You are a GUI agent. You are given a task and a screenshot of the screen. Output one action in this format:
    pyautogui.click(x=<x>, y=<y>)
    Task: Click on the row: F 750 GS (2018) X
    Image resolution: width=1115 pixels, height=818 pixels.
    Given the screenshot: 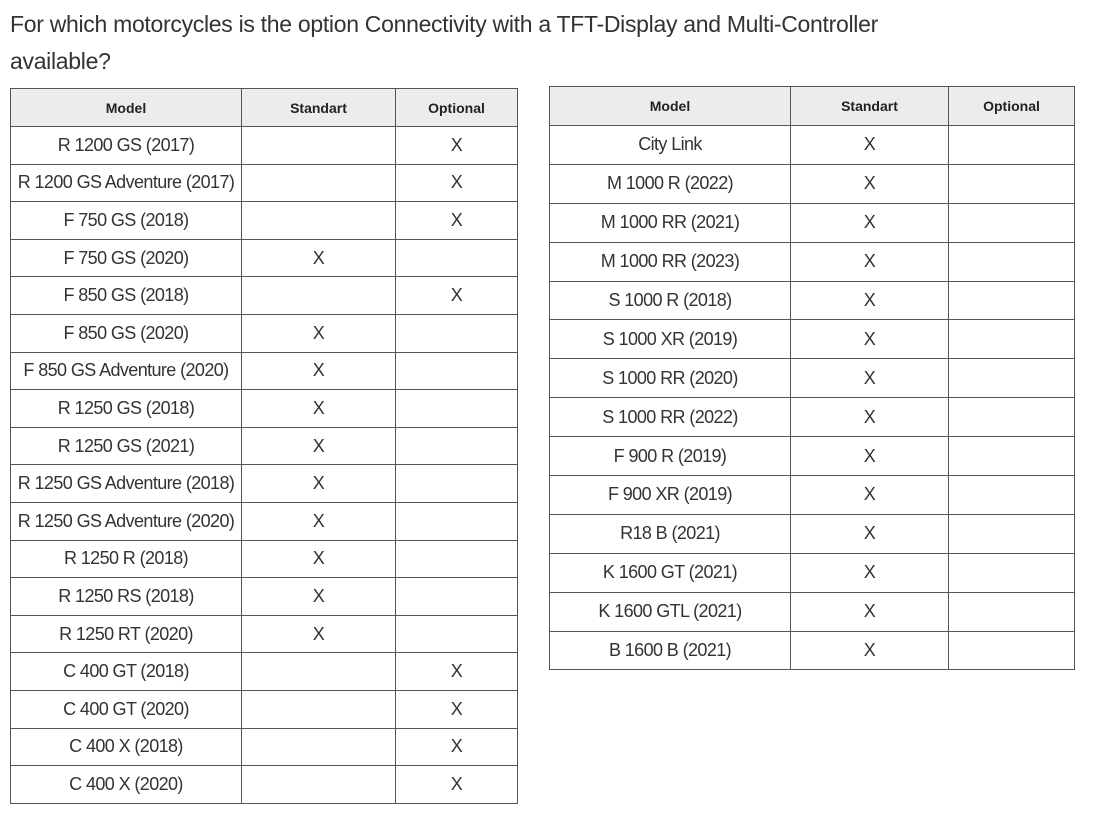 What is the action you would take?
    pyautogui.click(x=264, y=220)
    